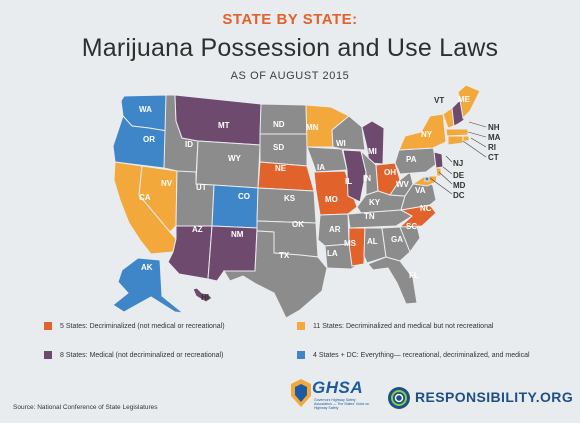 The image size is (580, 423). Describe the element at coordinates (341, 143) in the screenshot. I see `state-label-wi: WI` at that location.